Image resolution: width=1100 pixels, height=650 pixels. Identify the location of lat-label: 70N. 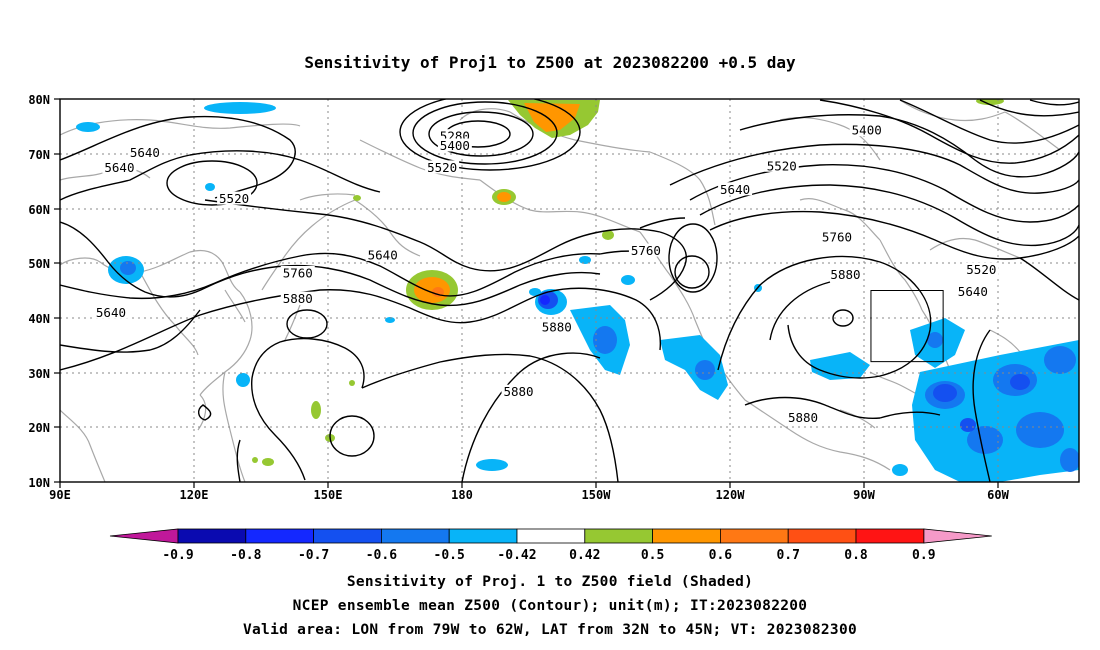
(39, 155).